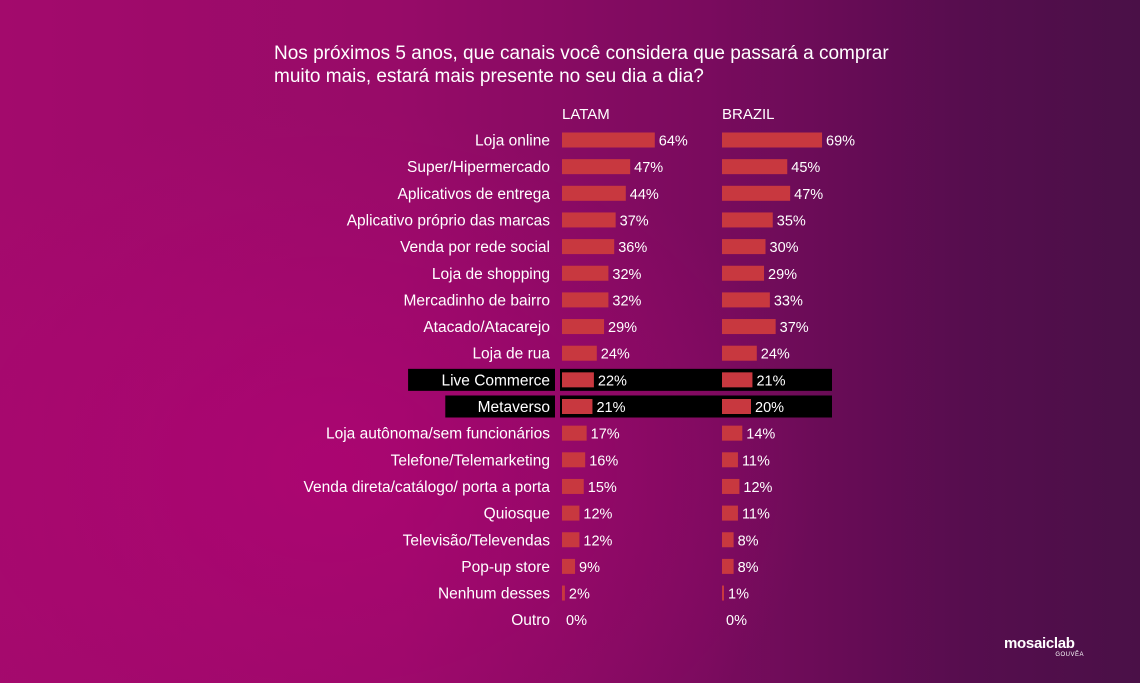 The image size is (1140, 683). What do you see at coordinates (569, 566) in the screenshot?
I see `bar-latam-pop-up-store` at bounding box center [569, 566].